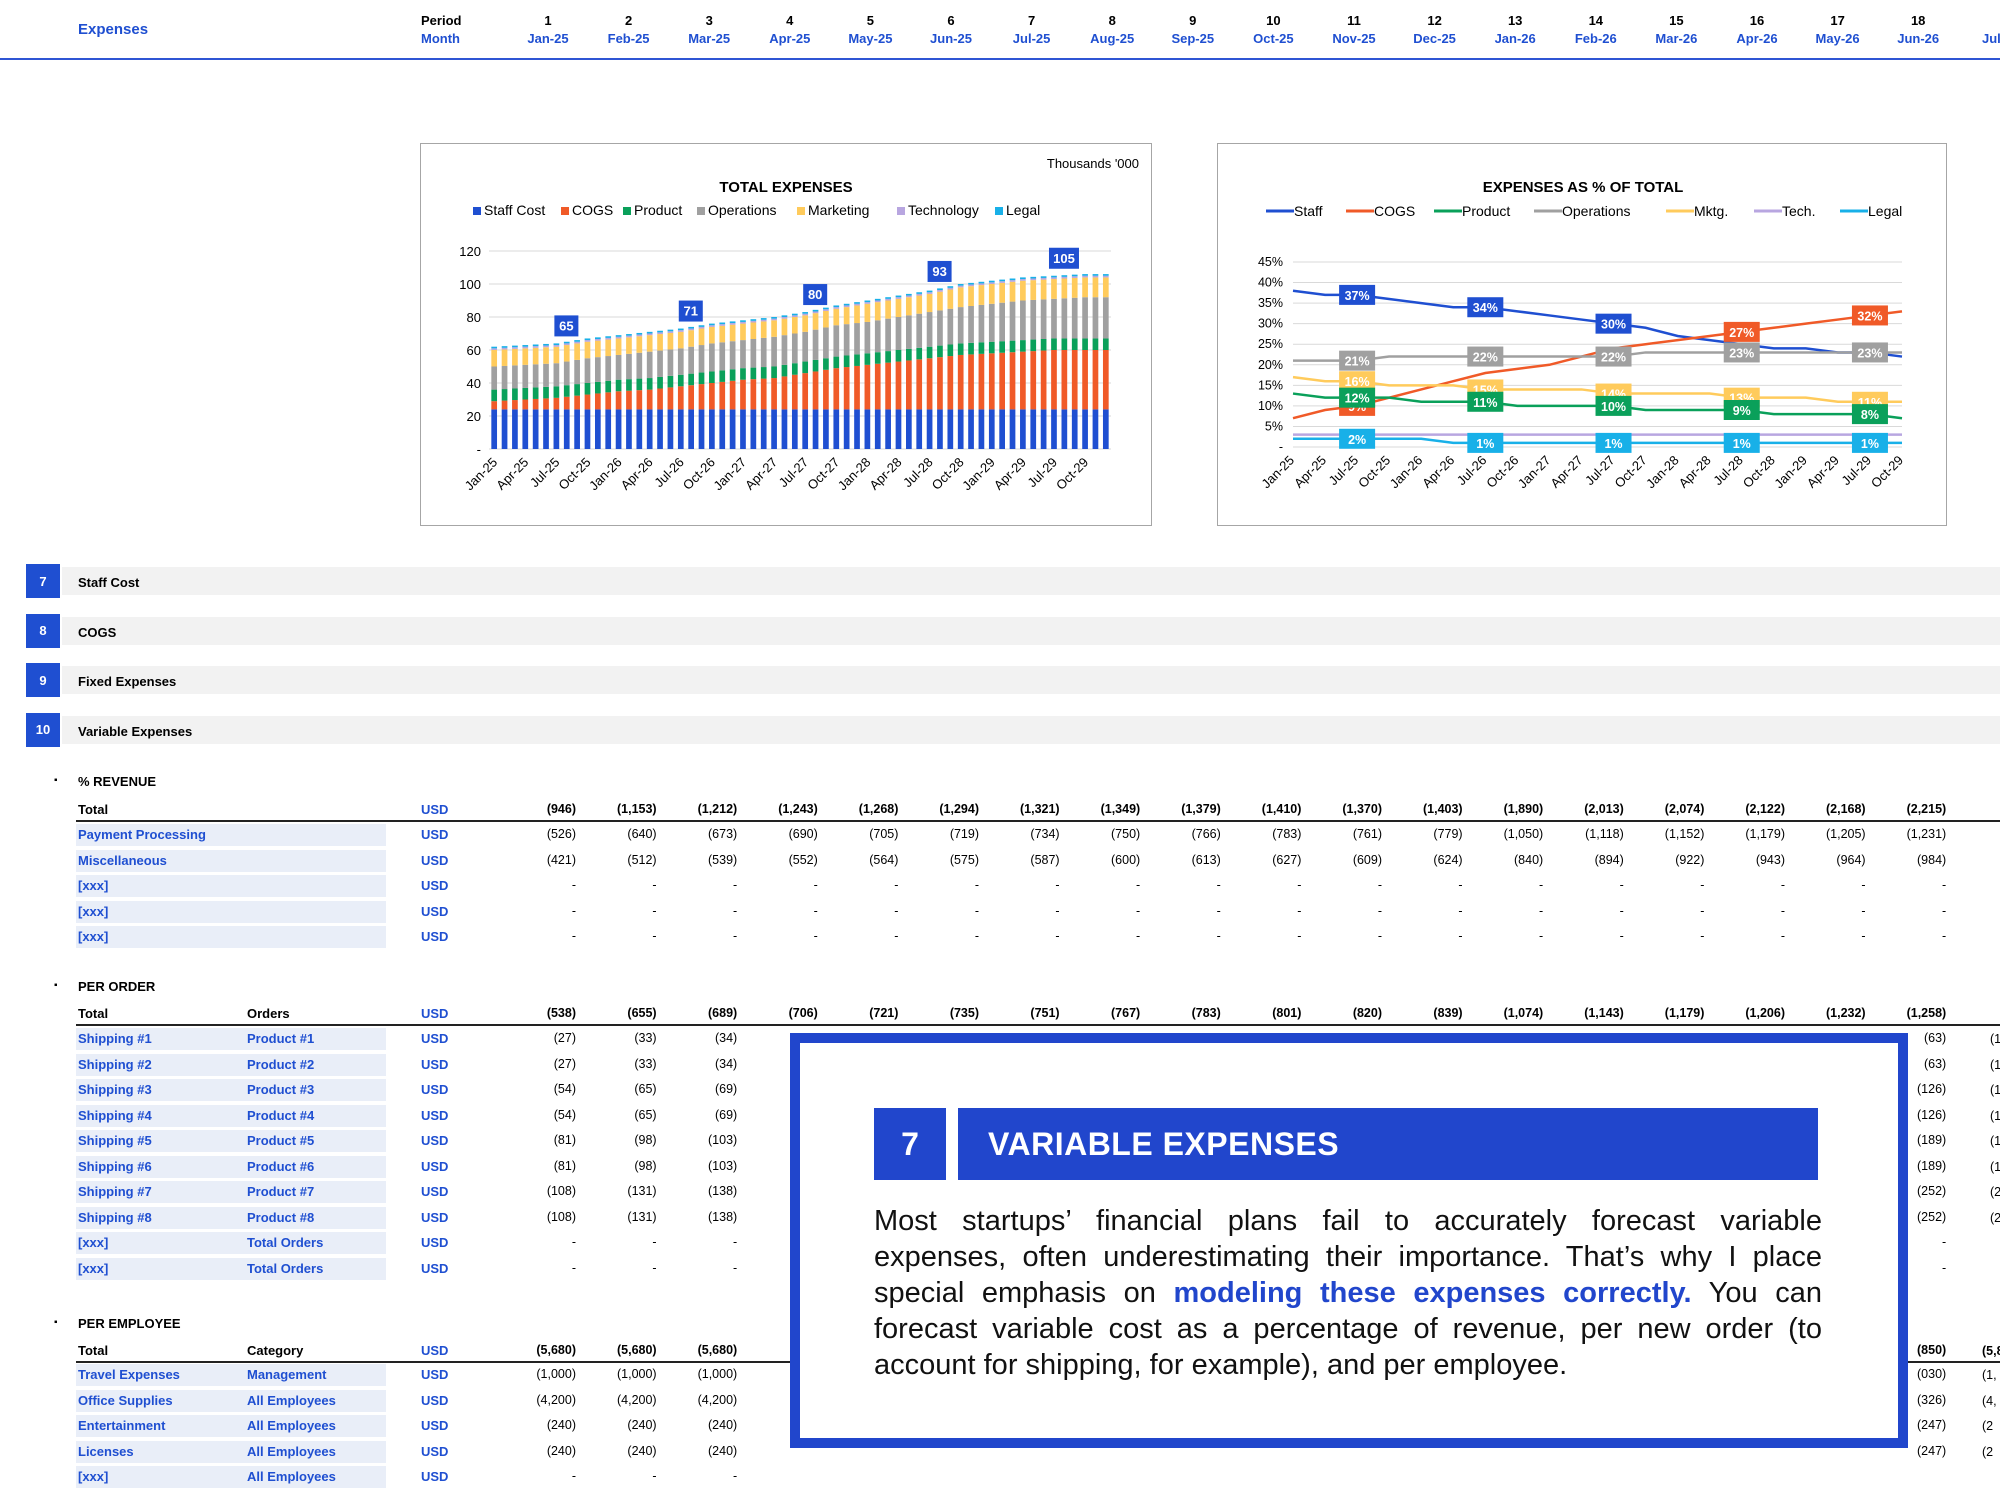 The height and width of the screenshot is (1500, 2000). Describe the element at coordinates (109, 582) in the screenshot. I see `section-label: Staff Cost` at that location.